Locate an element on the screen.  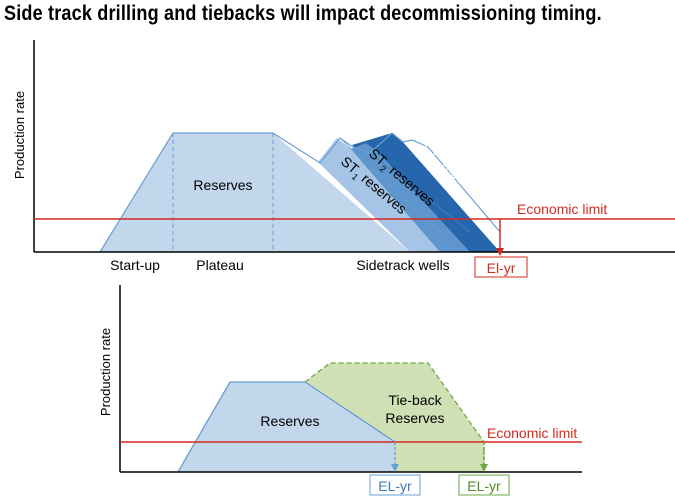
startup-label: Start-up is located at coordinates (135, 265).